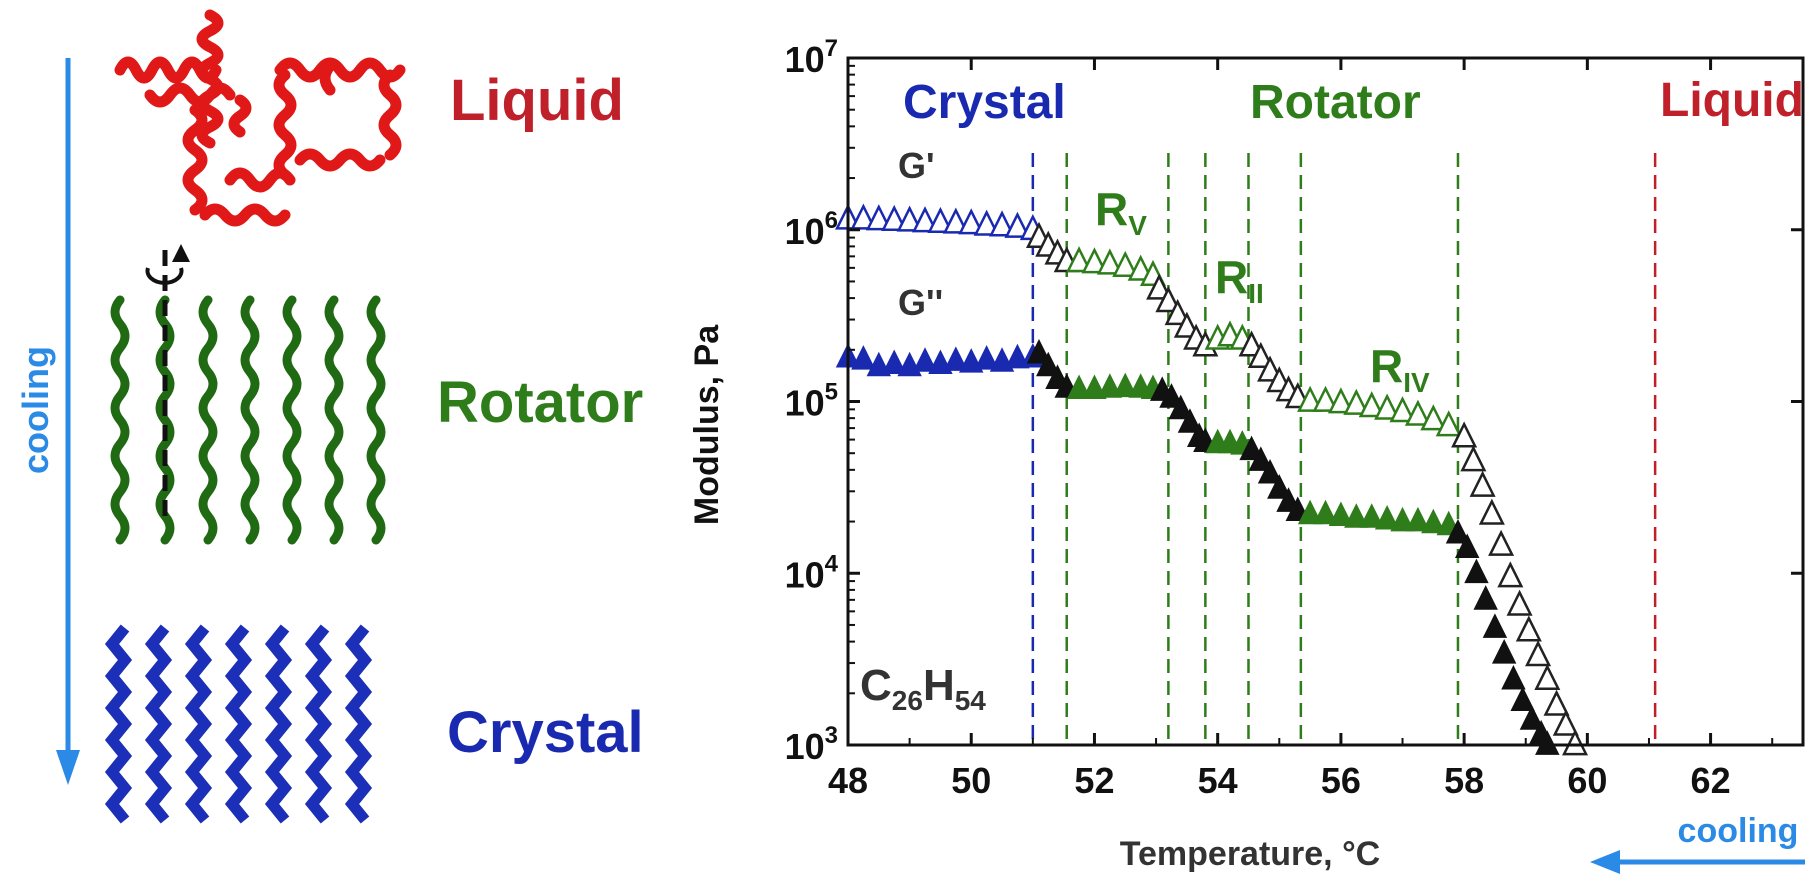 This screenshot has width=1814, height=886. Describe the element at coordinates (1218, 780) in the screenshot. I see `x-tick-label: 54` at that location.